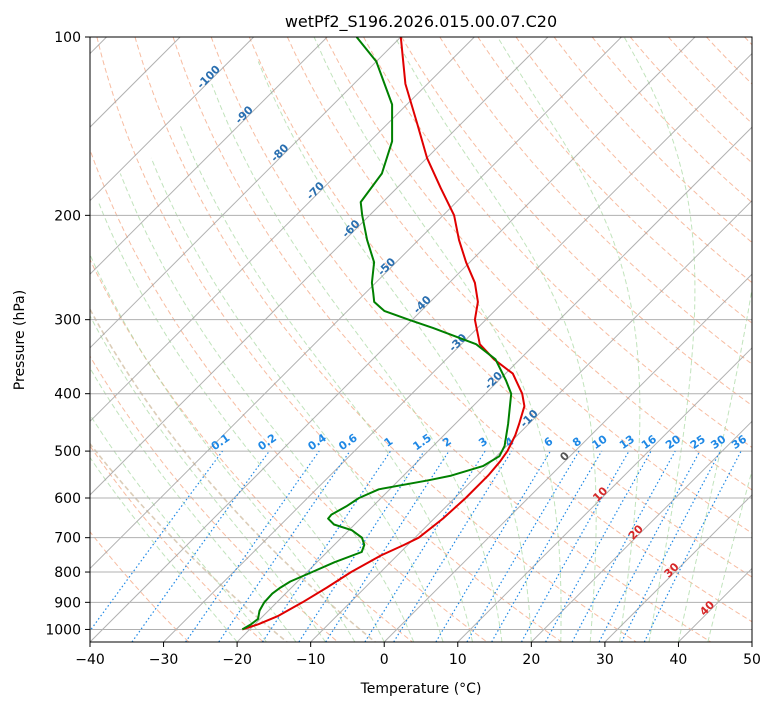  What do you see at coordinates (384, 660) in the screenshot?
I see `x-tick-label: 0` at bounding box center [384, 660].